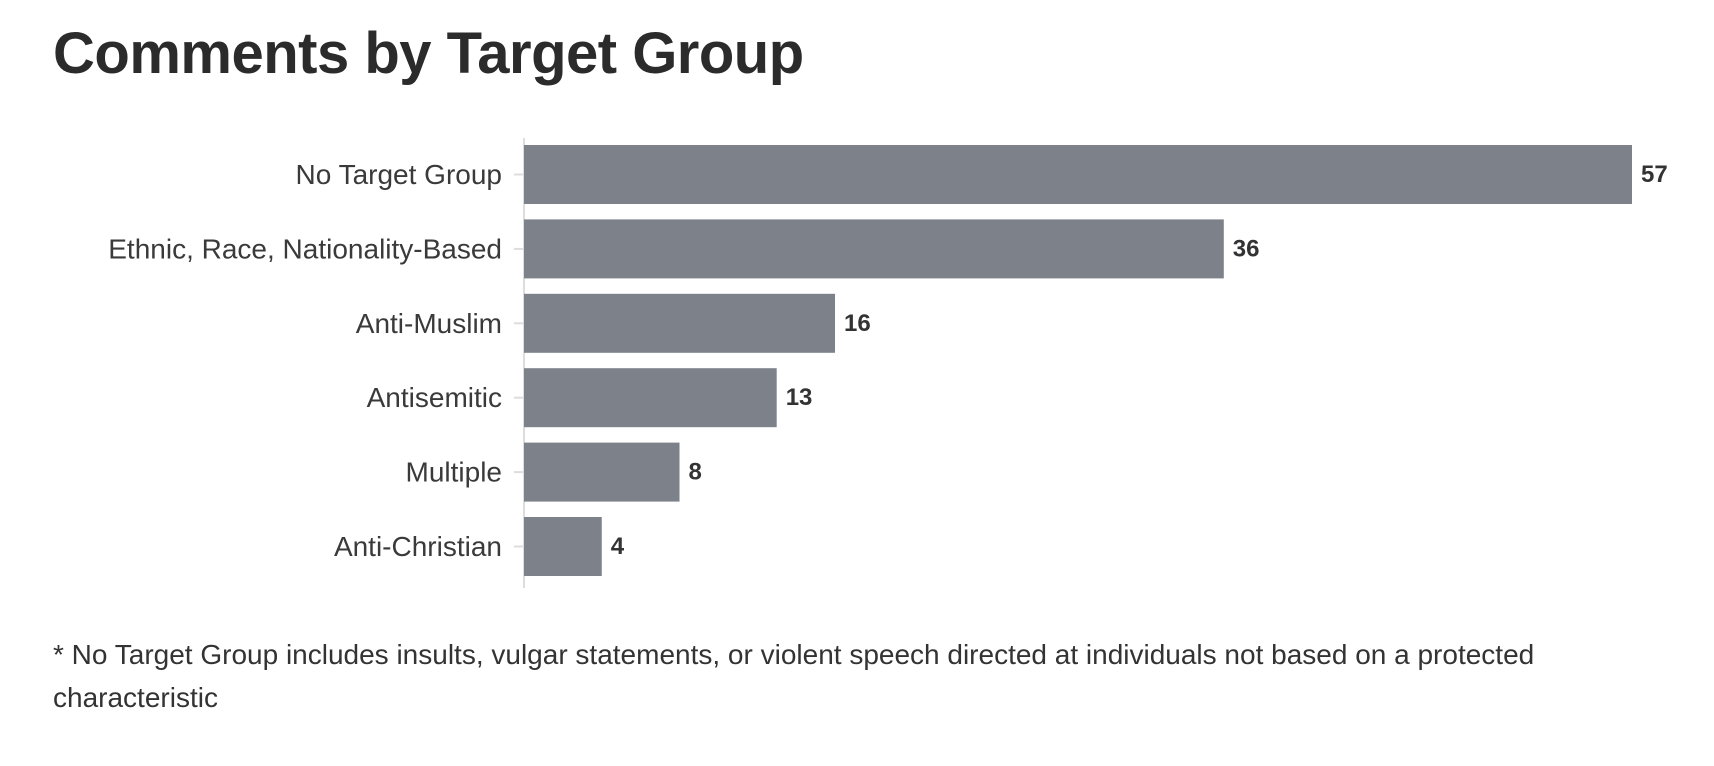  What do you see at coordinates (428, 53) in the screenshot?
I see `chart-title: Comments by Target Group` at bounding box center [428, 53].